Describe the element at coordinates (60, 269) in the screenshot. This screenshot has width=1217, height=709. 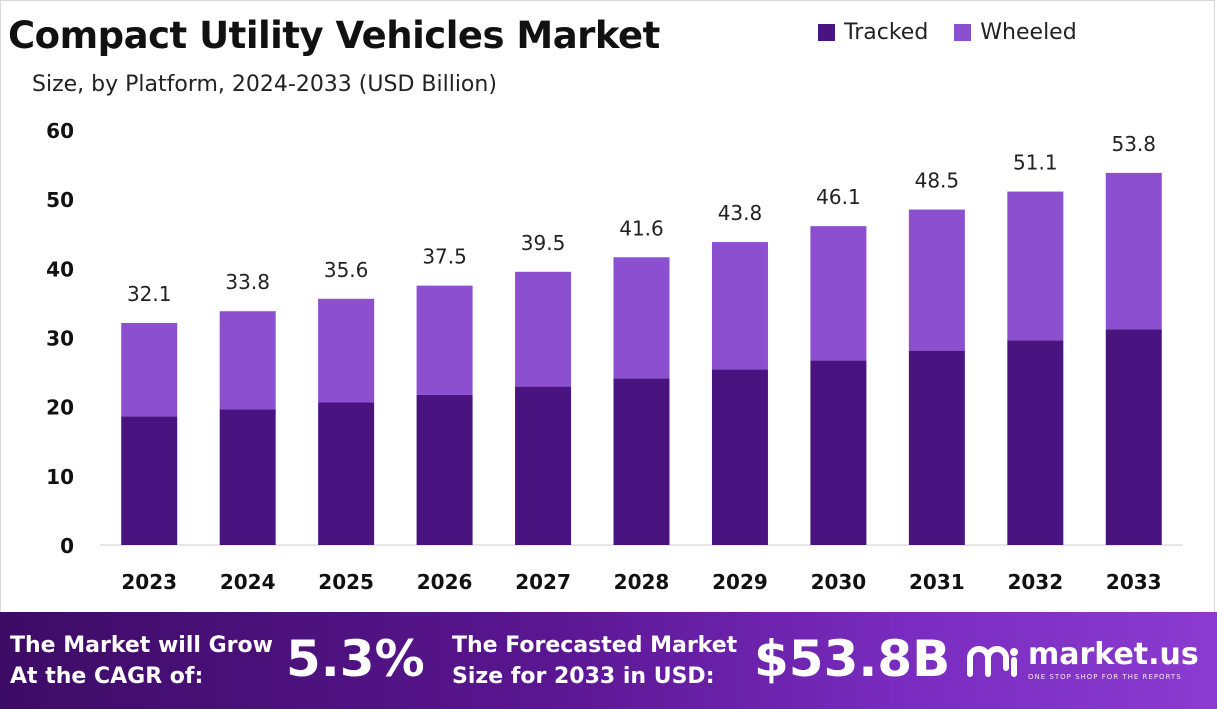
I see `y-tick-label: 40` at that location.